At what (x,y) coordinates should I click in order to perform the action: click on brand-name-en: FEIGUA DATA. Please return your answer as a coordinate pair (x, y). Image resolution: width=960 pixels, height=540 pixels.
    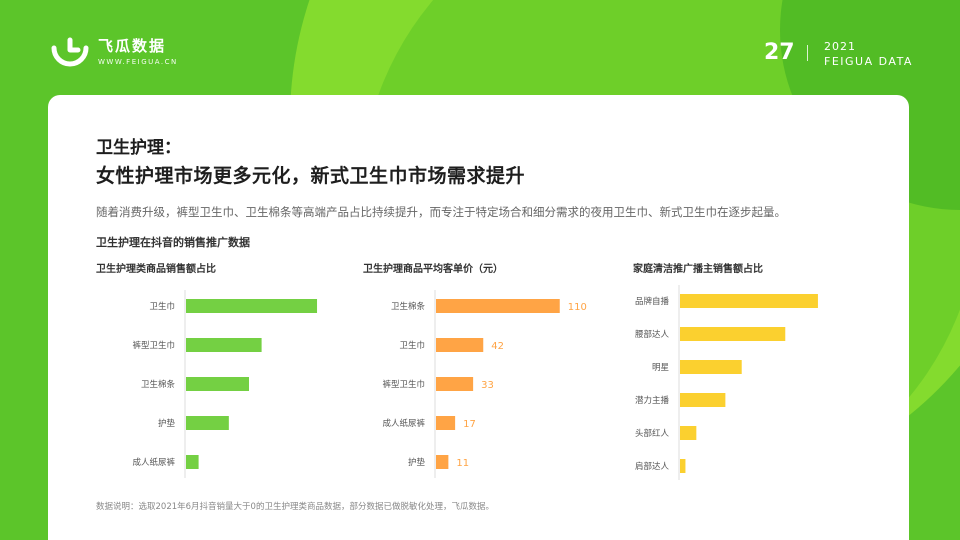
    Looking at the image, I should click on (868, 61).